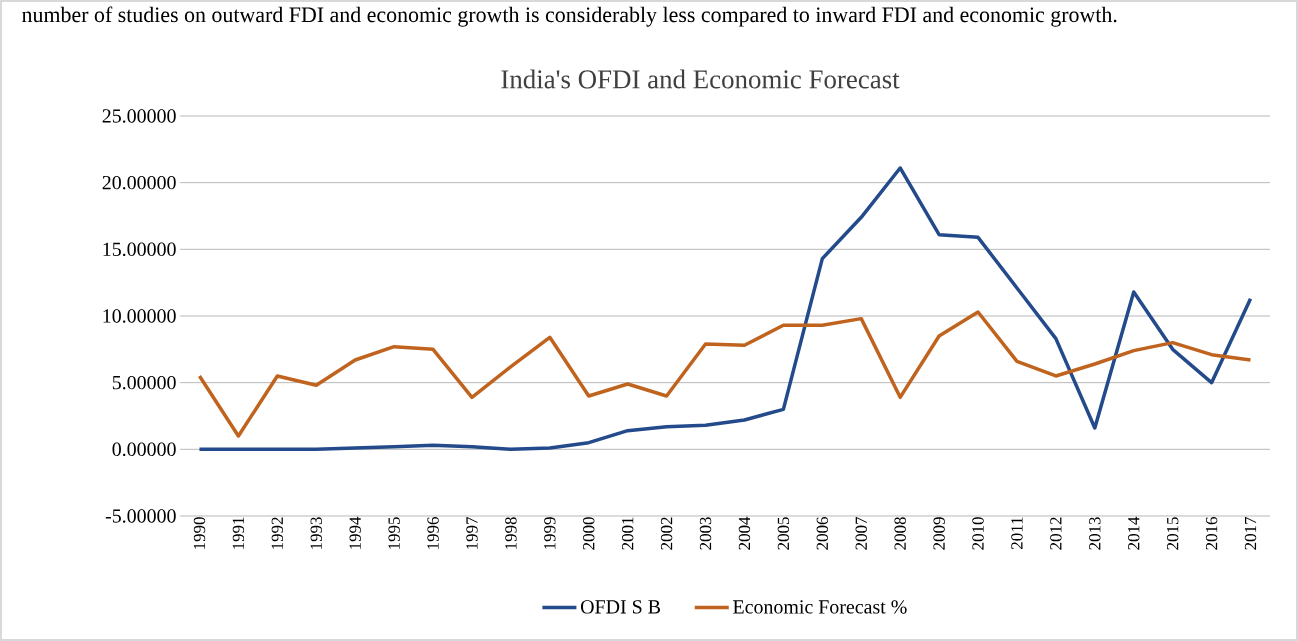 The height and width of the screenshot is (641, 1298). What do you see at coordinates (277, 533) in the screenshot?
I see `x-tick-label: 1992` at bounding box center [277, 533].